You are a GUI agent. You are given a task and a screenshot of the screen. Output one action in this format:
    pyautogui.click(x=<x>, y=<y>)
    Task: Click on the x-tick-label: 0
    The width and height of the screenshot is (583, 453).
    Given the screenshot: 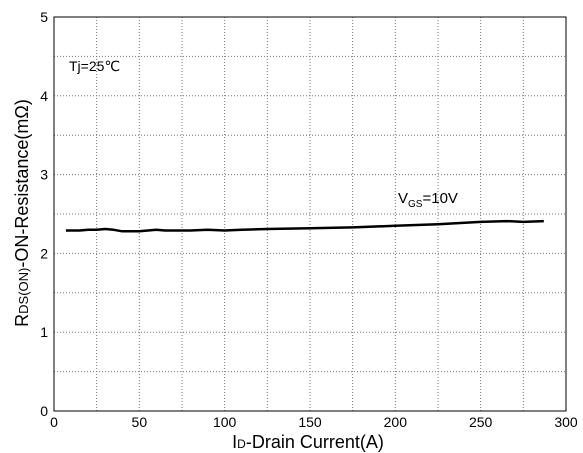 What is the action you would take?
    pyautogui.click(x=54, y=422)
    